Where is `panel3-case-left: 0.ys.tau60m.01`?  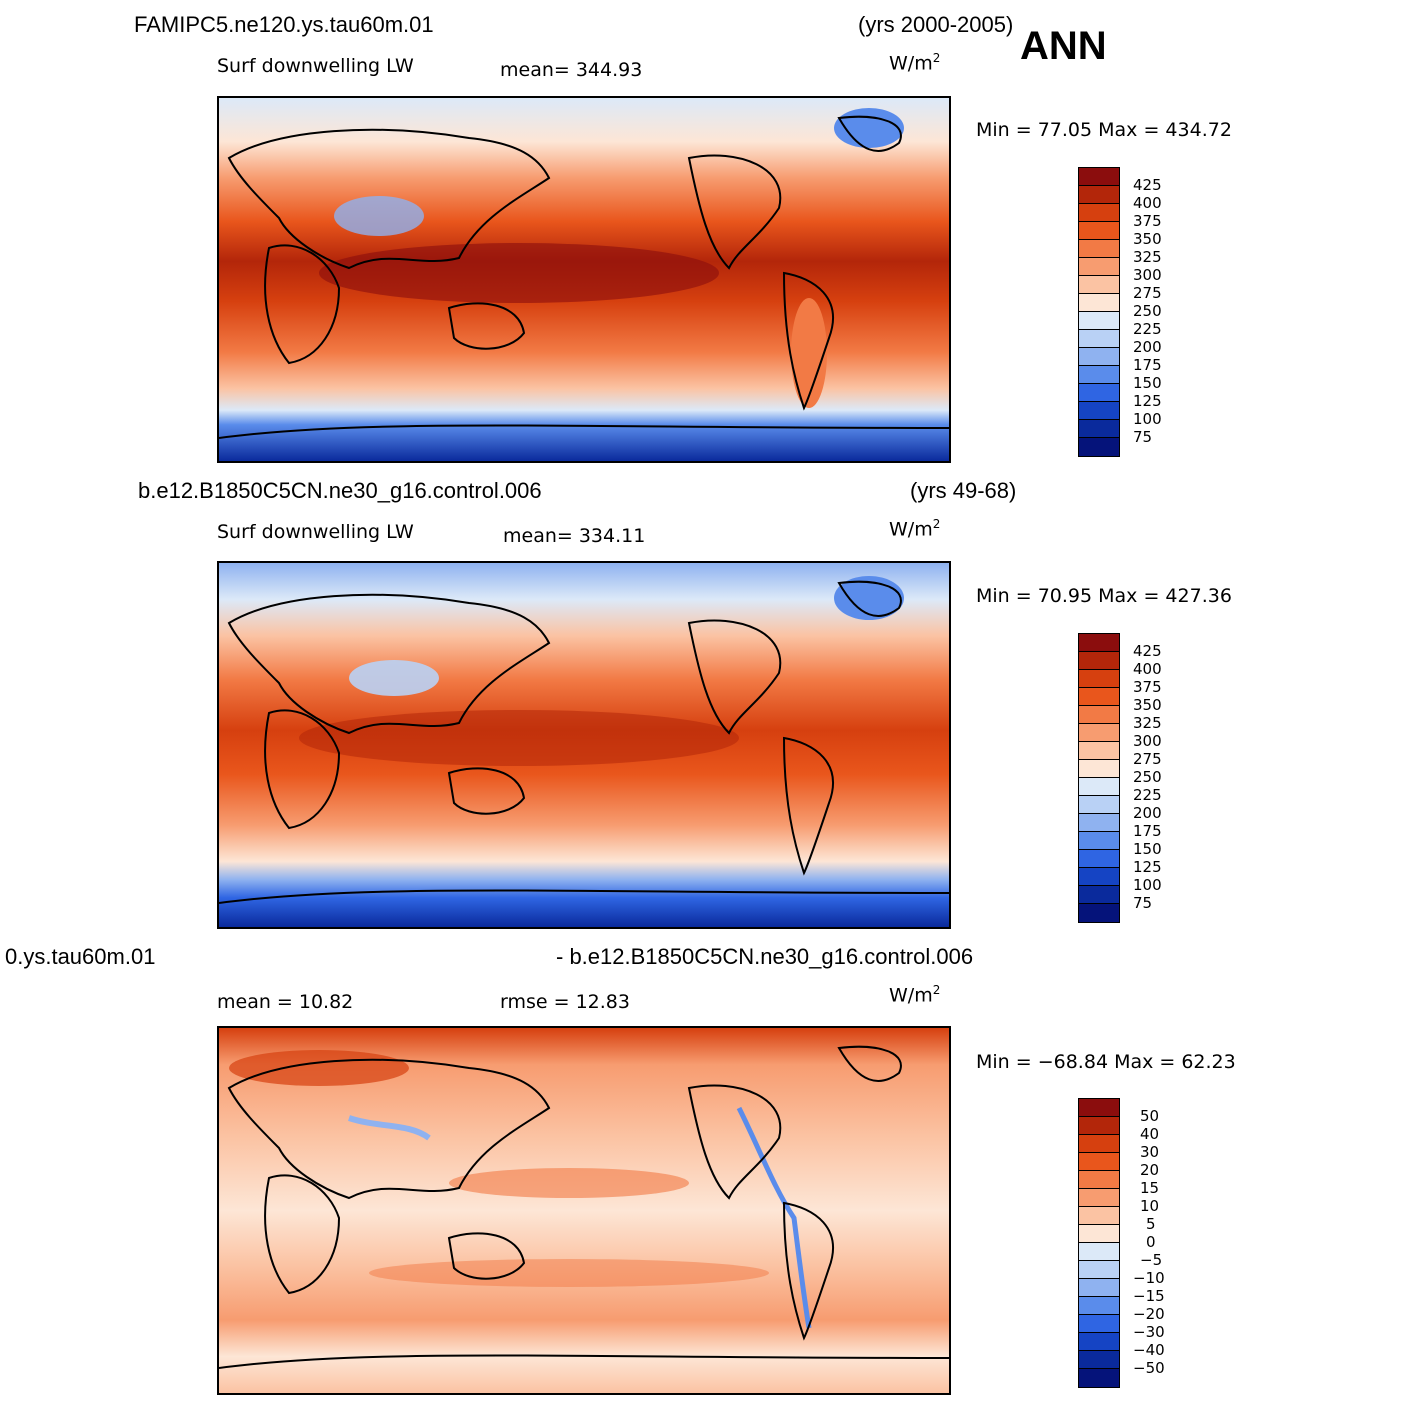 panel3-case-left: 0.ys.tau60m.01 is located at coordinates (80, 956).